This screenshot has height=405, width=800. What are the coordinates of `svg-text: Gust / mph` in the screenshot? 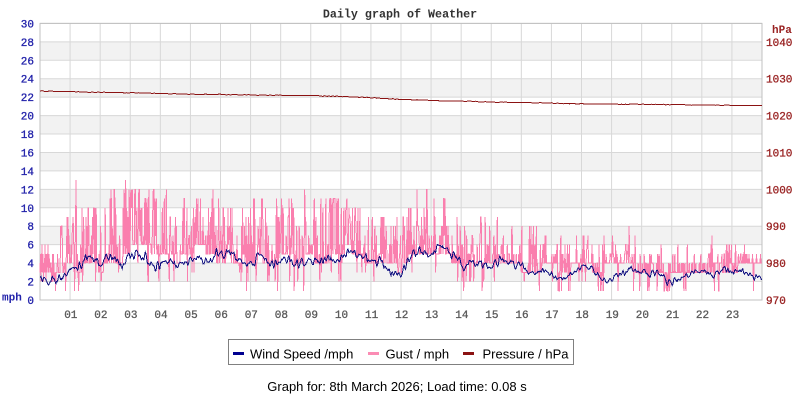 It's located at (418, 354).